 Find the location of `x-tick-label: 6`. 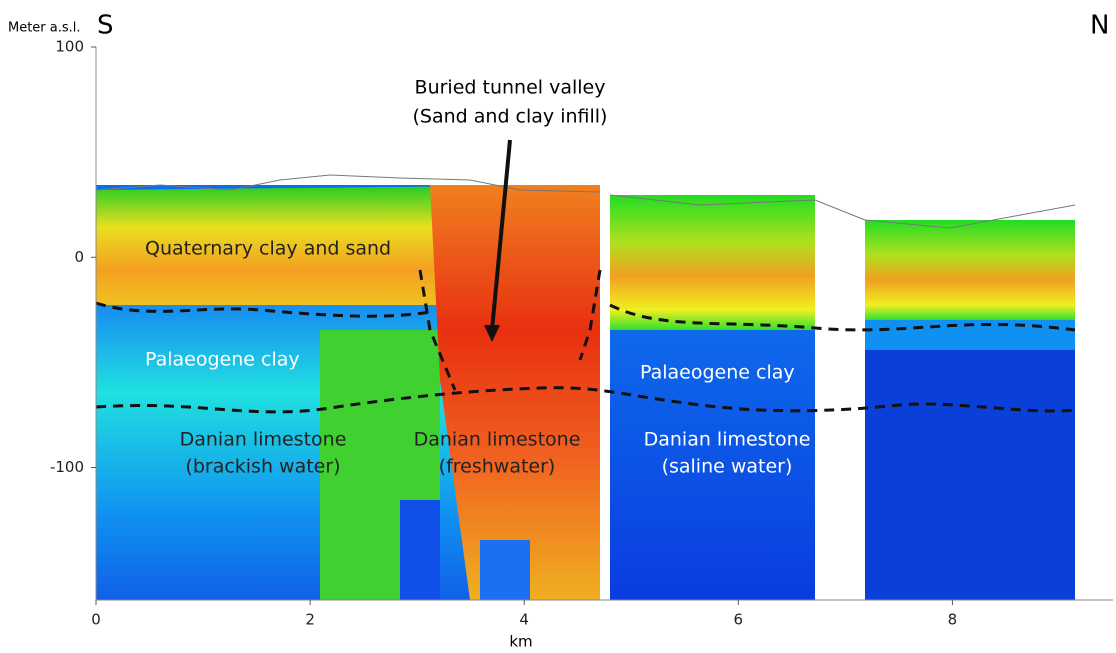

x-tick-label: 6 is located at coordinates (739, 620).